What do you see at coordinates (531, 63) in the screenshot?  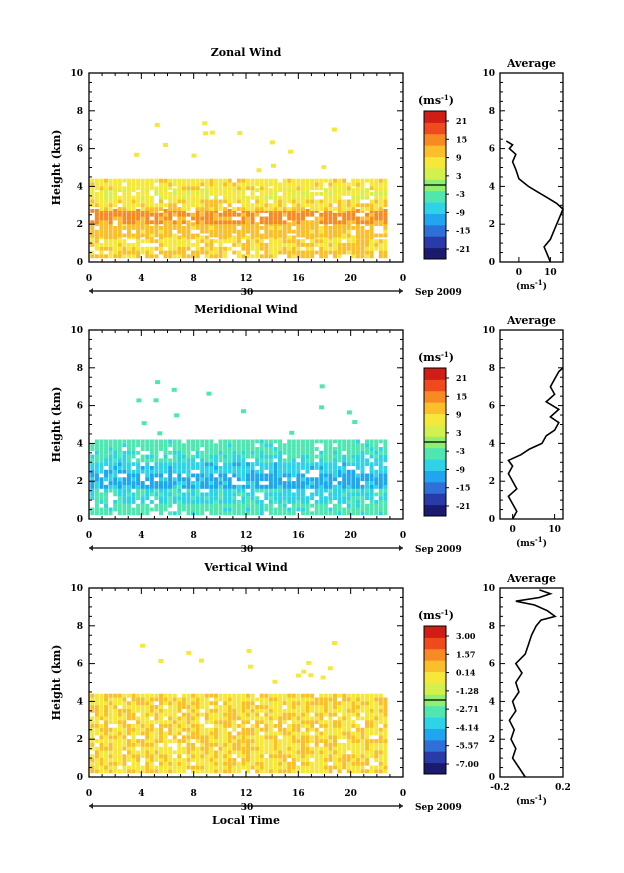 I see `average-title: Average` at bounding box center [531, 63].